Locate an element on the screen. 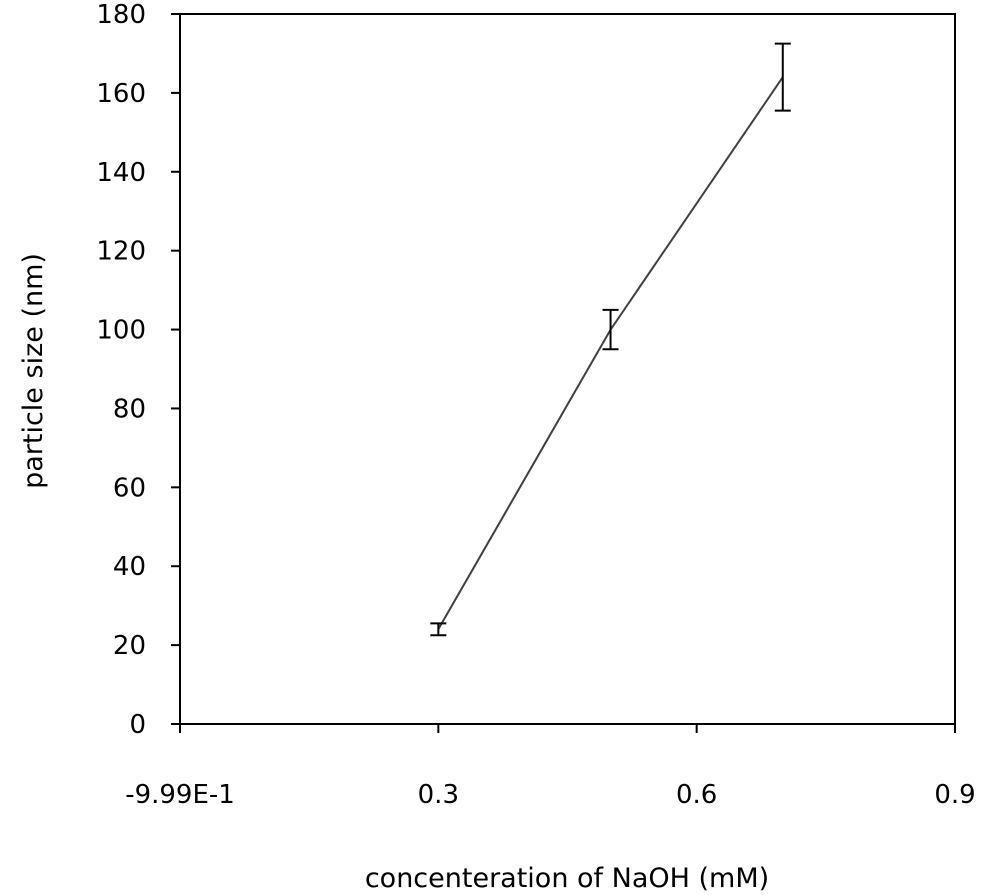  y-tick-label: 0 is located at coordinates (137, 725).